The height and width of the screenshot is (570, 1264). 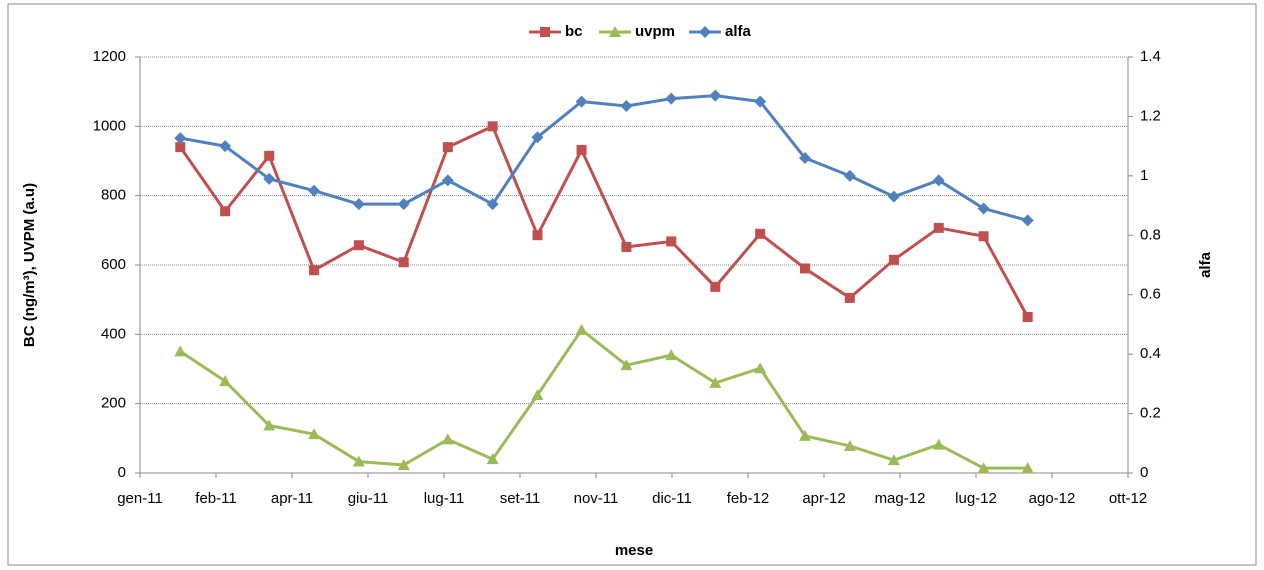 I want to click on x-tick-label: giu-11, so click(x=368, y=498).